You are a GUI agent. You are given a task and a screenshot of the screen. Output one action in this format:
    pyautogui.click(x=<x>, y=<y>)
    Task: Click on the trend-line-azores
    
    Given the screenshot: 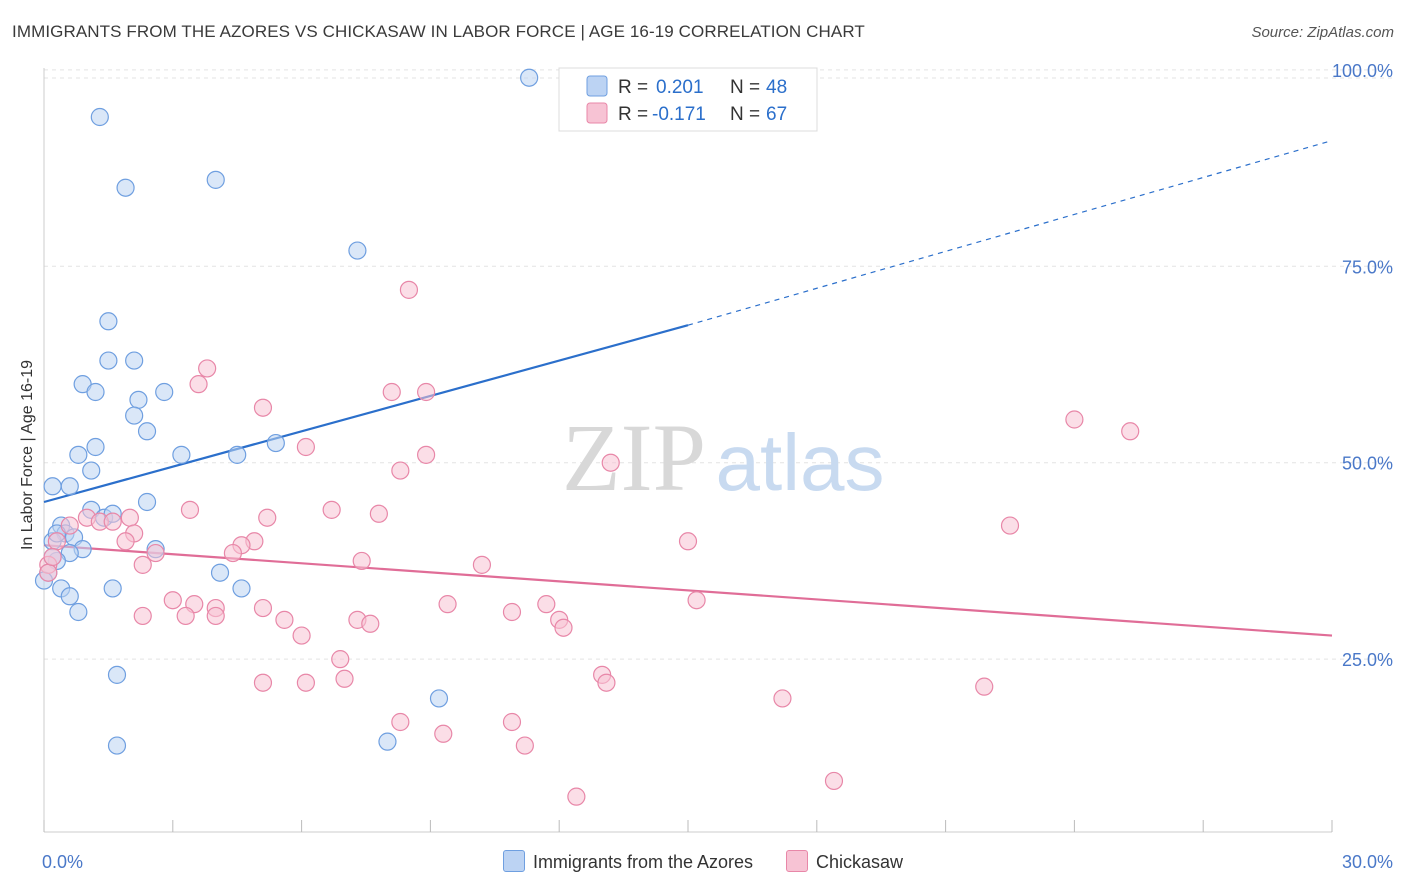 What is the action you would take?
    pyautogui.click(x=366, y=414)
    